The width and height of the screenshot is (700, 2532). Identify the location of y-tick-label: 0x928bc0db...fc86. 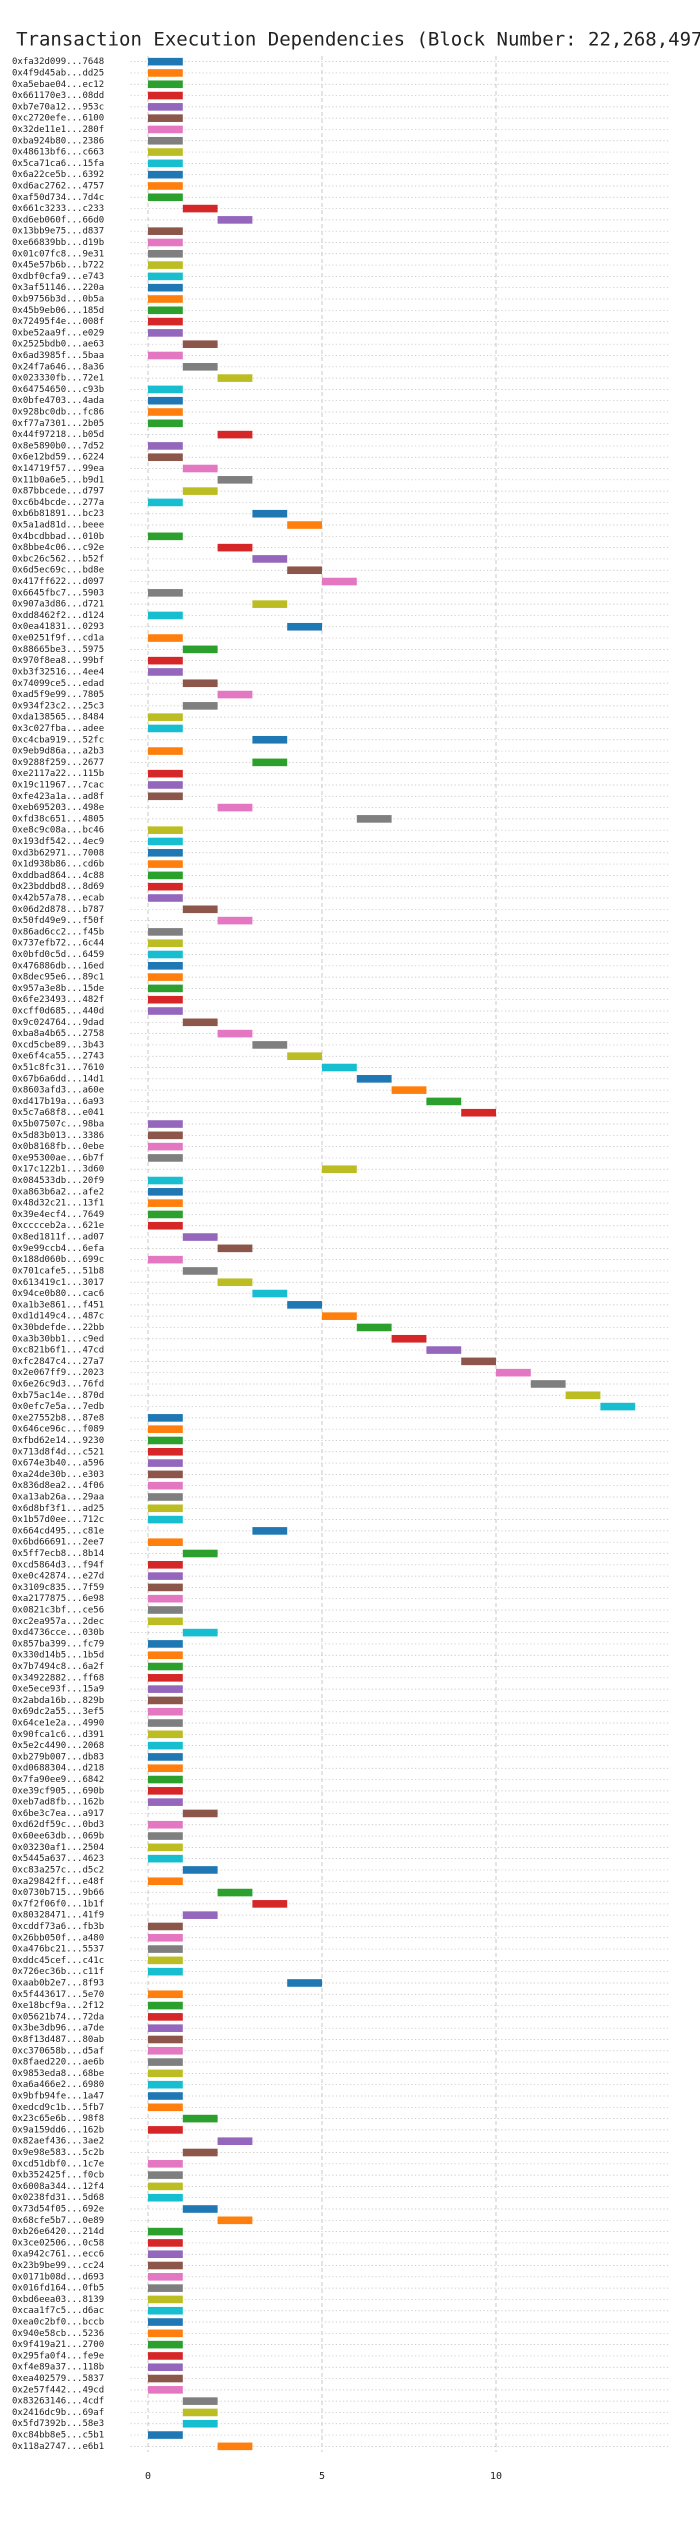
(58, 413).